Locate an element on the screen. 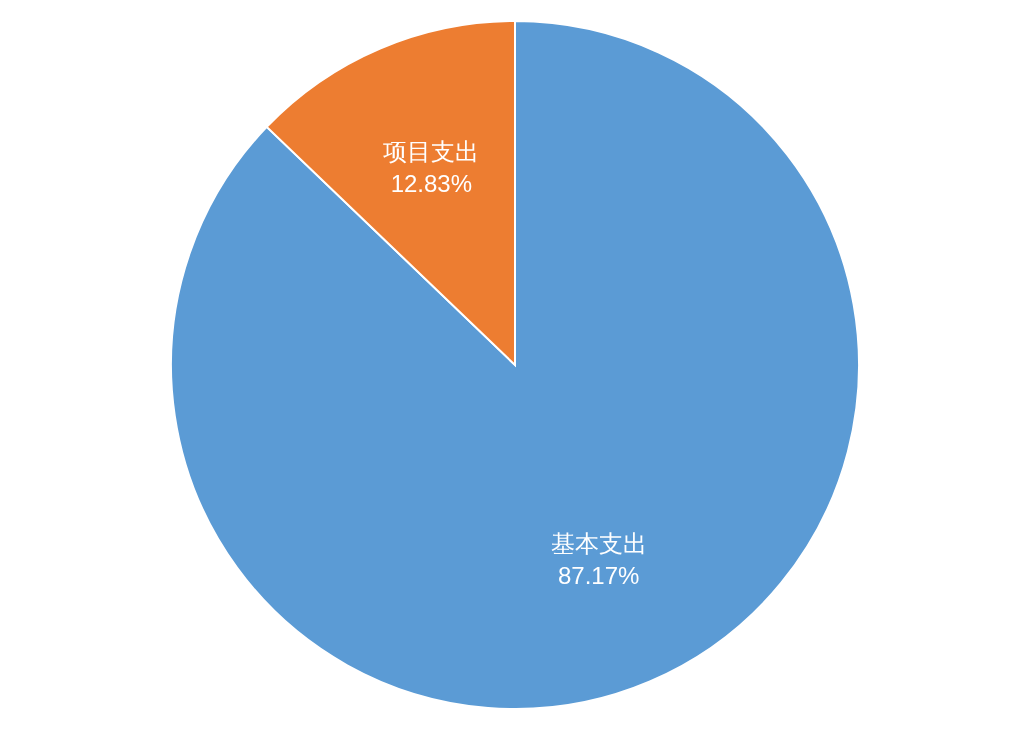 This screenshot has width=1030, height=730. data-label: 87.17% is located at coordinates (598, 576).